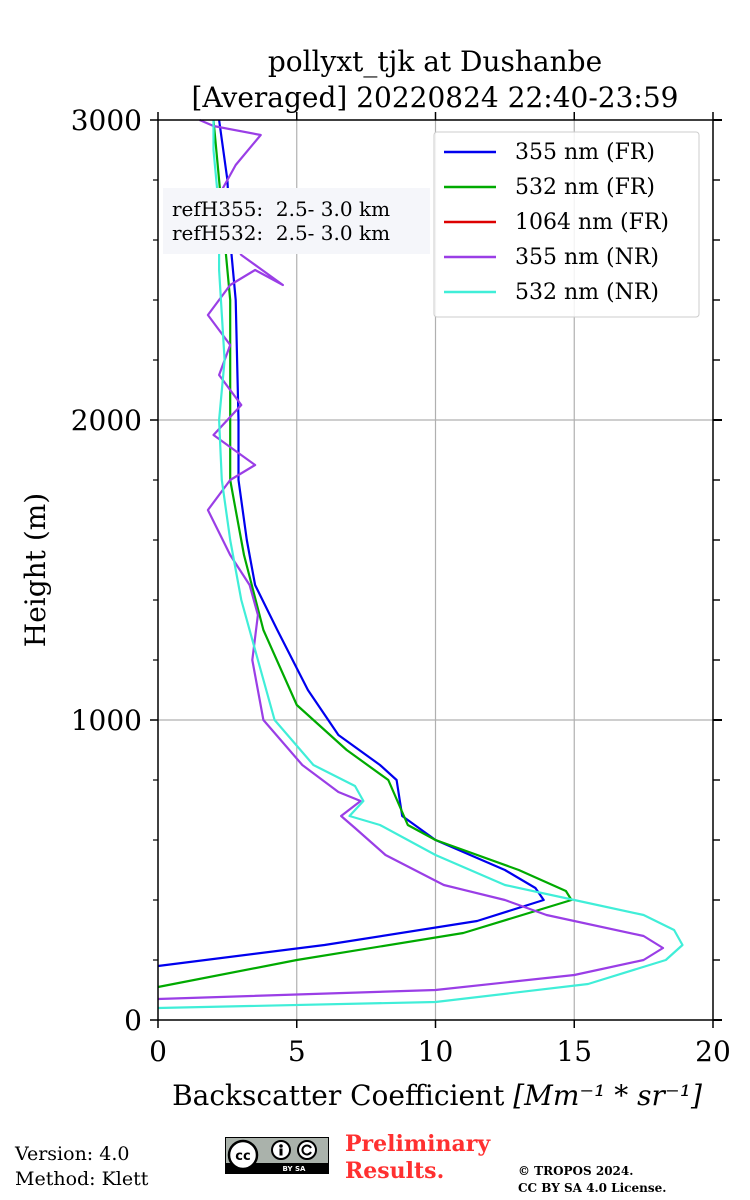  What do you see at coordinates (277, 1155) in the screenshot?
I see `cc-by-sa-icon: cc BY SA` at bounding box center [277, 1155].